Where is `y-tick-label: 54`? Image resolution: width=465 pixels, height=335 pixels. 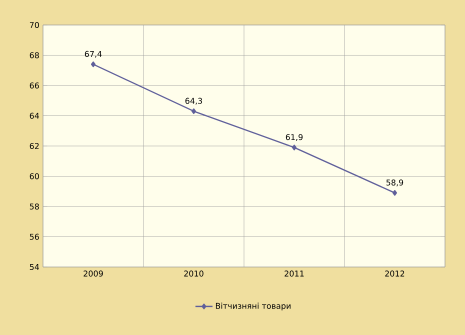 y-tick-label: 54 is located at coordinates (35, 267).